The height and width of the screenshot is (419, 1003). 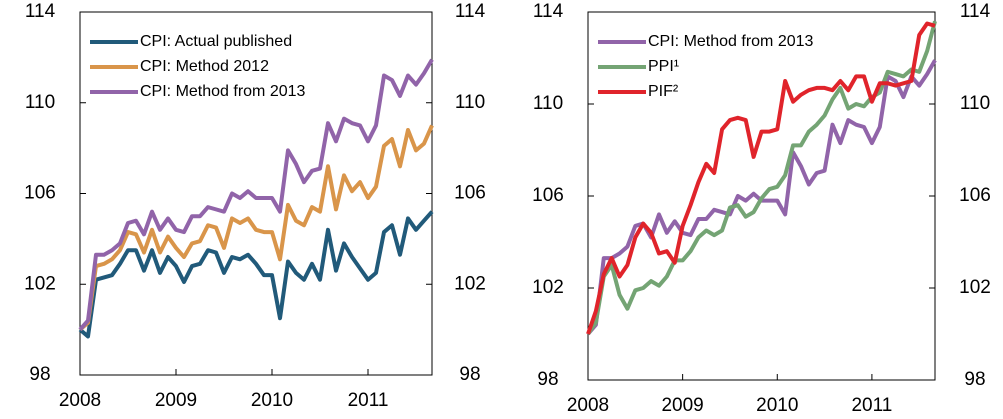 What do you see at coordinates (204, 66) in the screenshot?
I see `legend-label: CPI: Method 2012` at bounding box center [204, 66].